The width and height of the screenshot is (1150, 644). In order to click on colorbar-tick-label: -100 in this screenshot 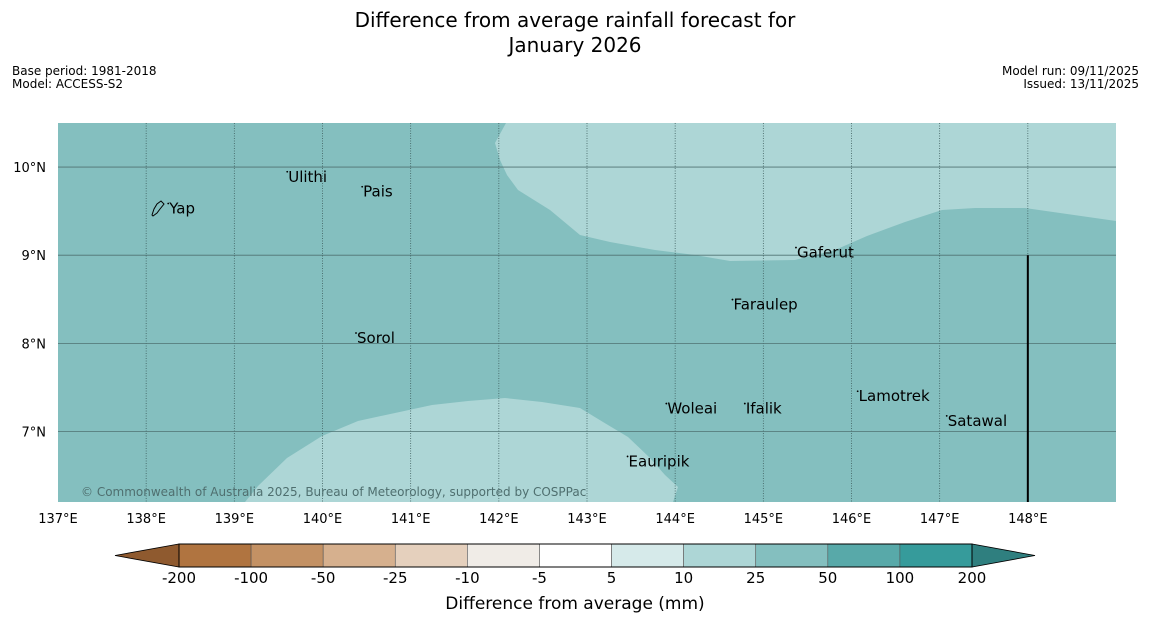, I will do `click(251, 578)`.